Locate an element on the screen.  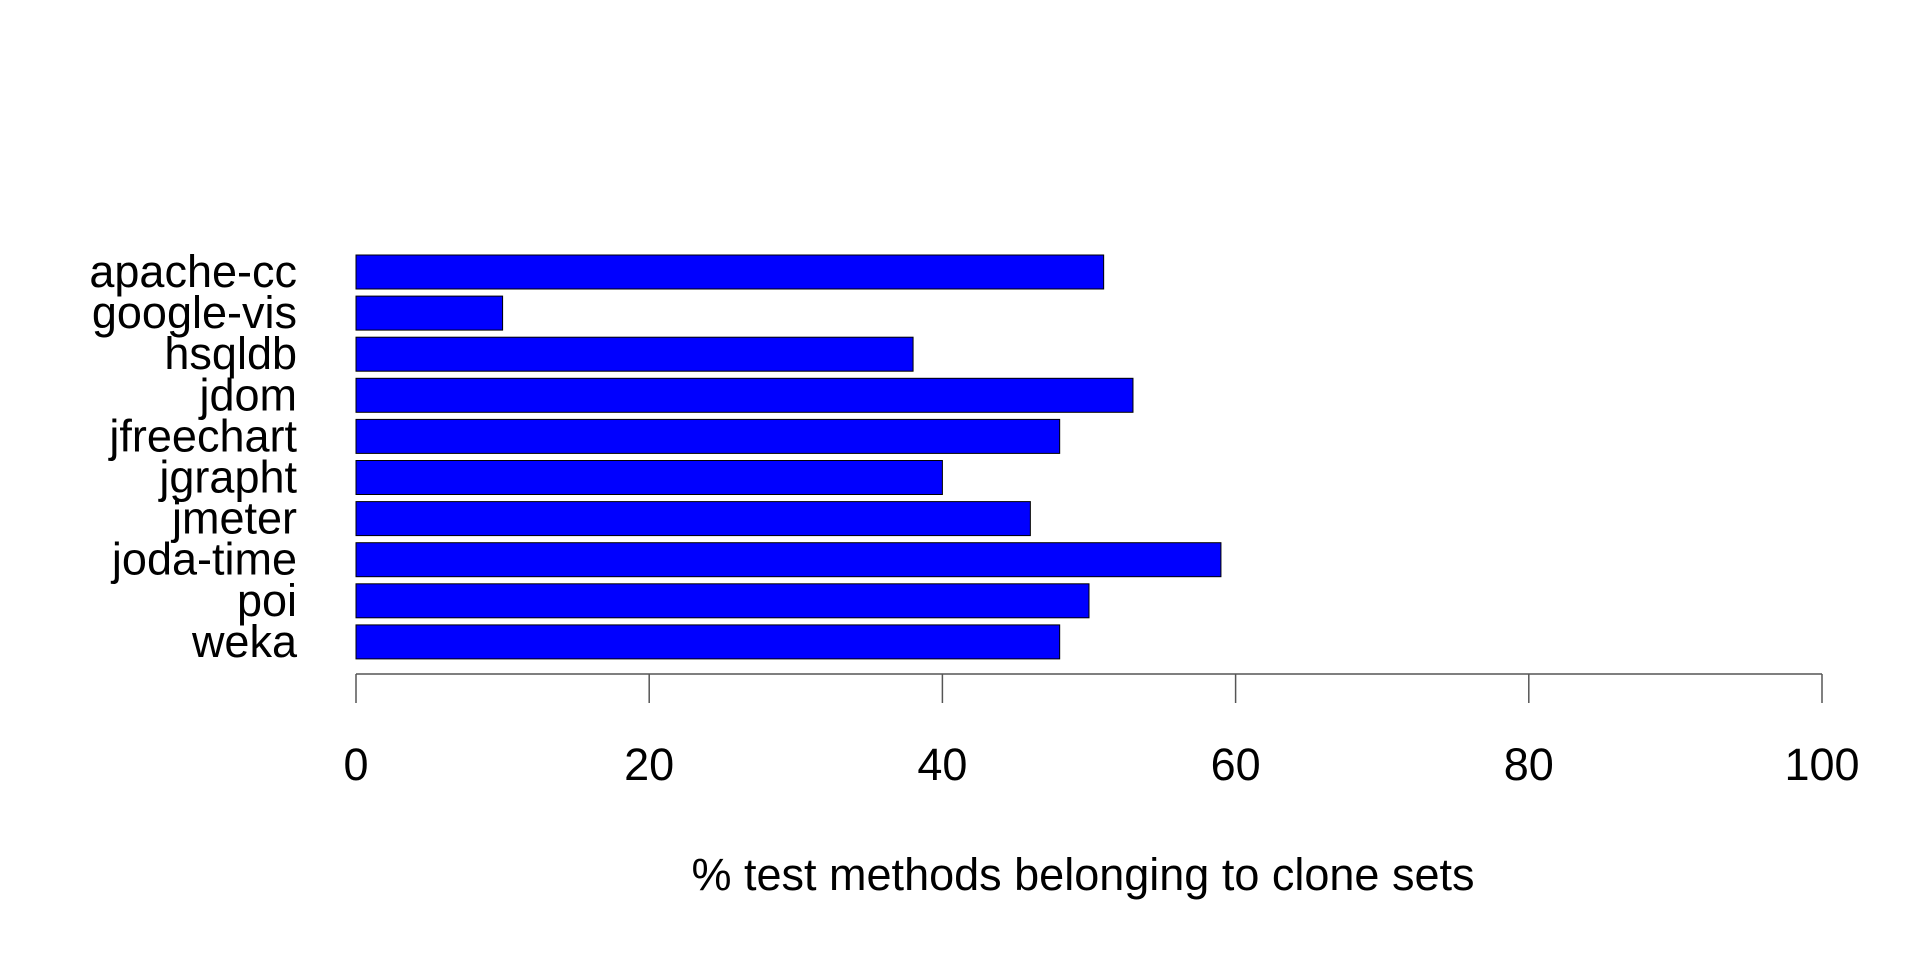
bar-jmeter is located at coordinates (693, 519).